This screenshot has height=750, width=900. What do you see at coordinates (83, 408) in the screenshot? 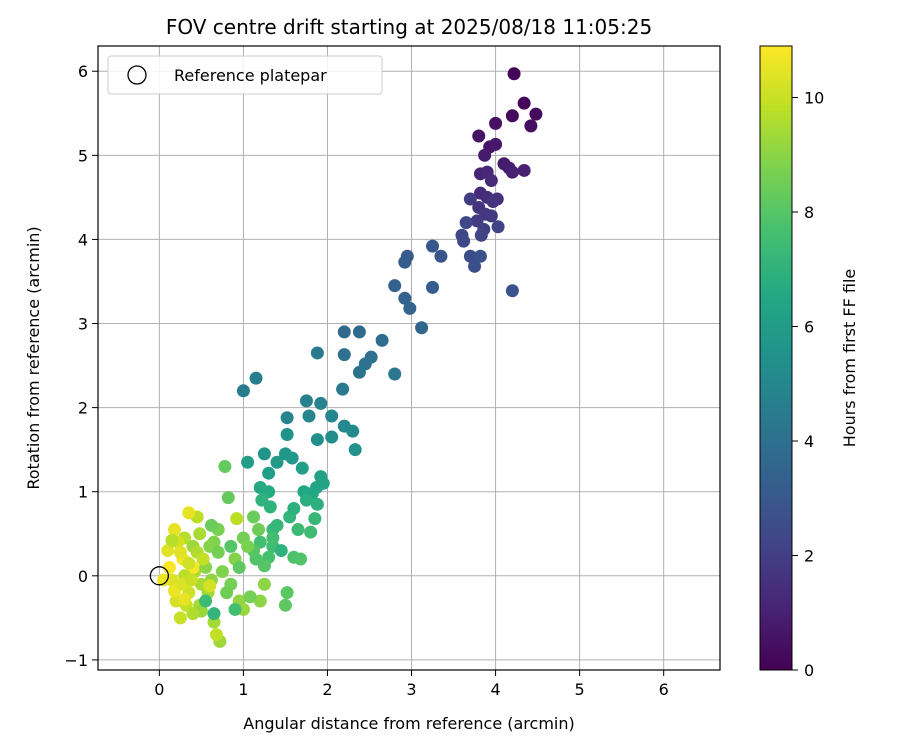
I see `y-tick-label: 2` at bounding box center [83, 408].